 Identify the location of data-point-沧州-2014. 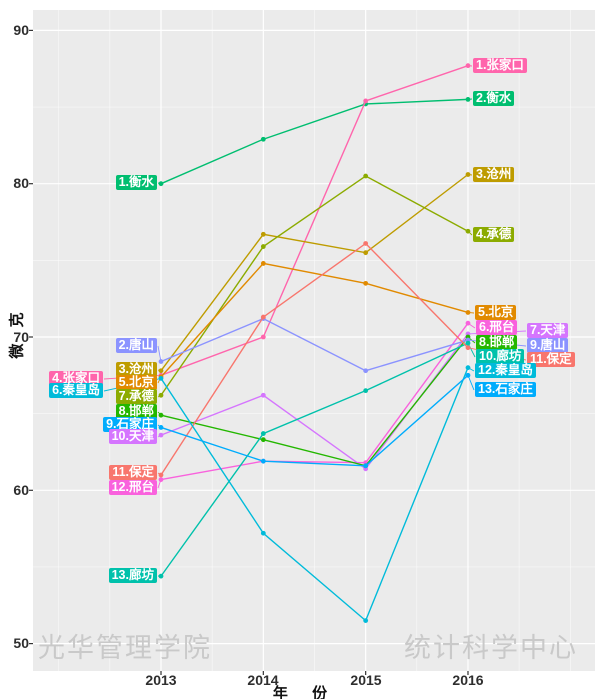
(263, 234).